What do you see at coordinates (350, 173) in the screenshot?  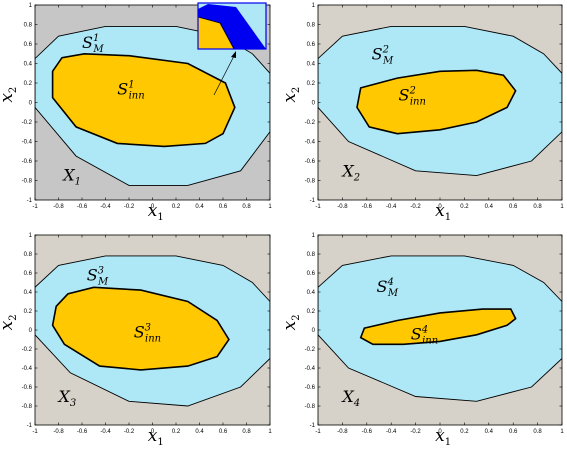 I see `region-label: X2` at bounding box center [350, 173].